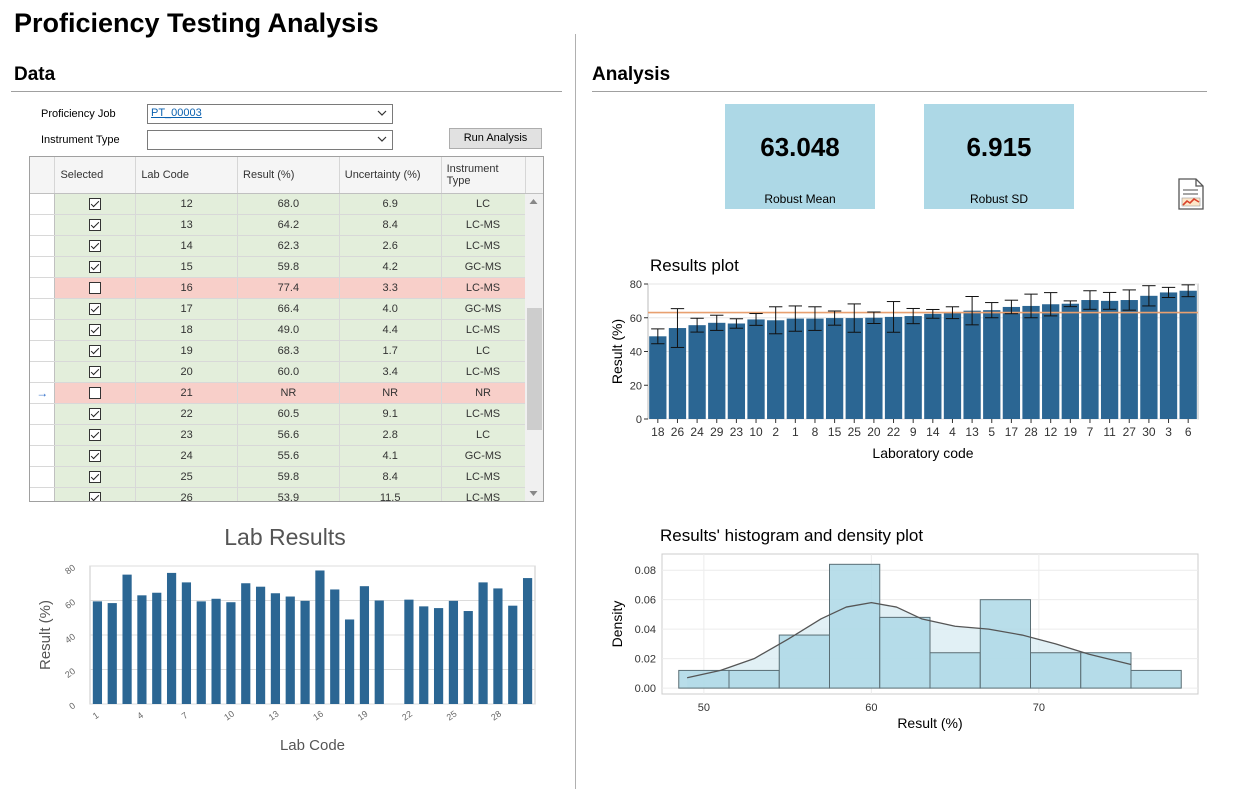  I want to click on grid-vertical-scrollbar, so click(534, 347).